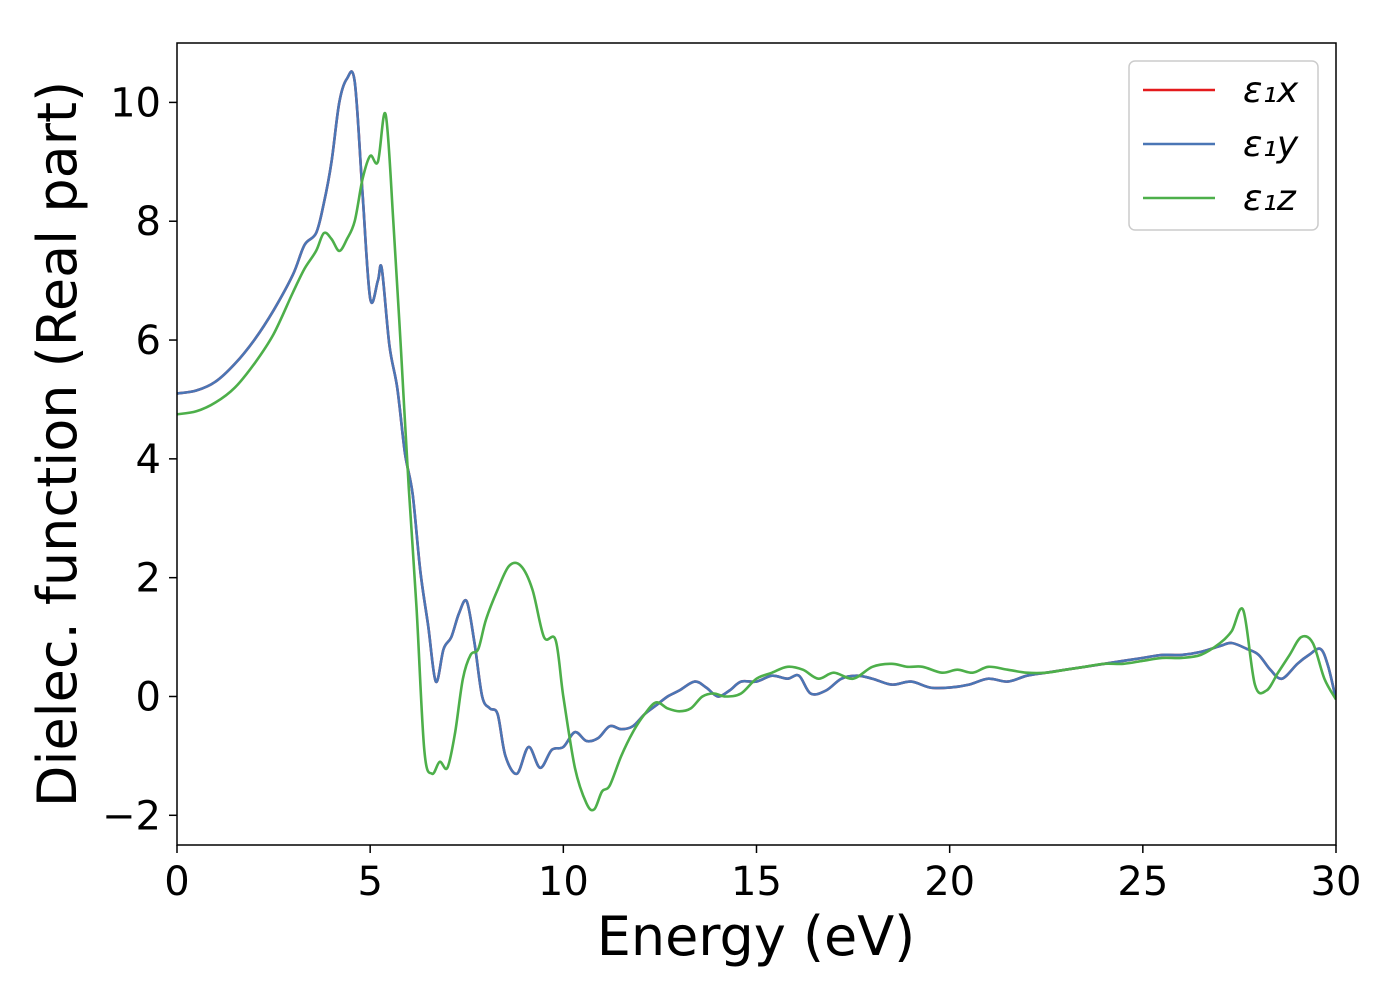 The height and width of the screenshot is (1000, 1400). Describe the element at coordinates (148, 460) in the screenshot. I see `y-tick-label: 4` at that location.